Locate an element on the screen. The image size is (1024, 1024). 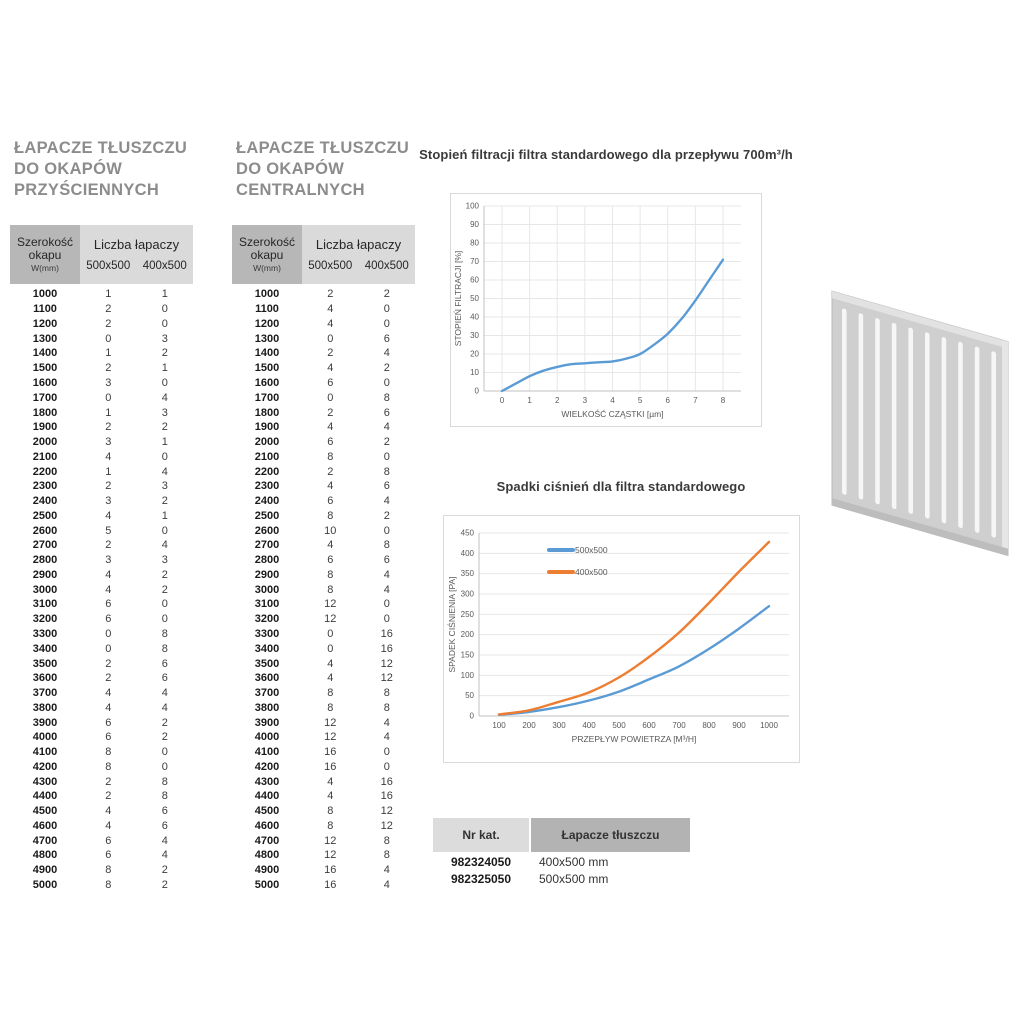
gridlines is located at coordinates (612, 298).